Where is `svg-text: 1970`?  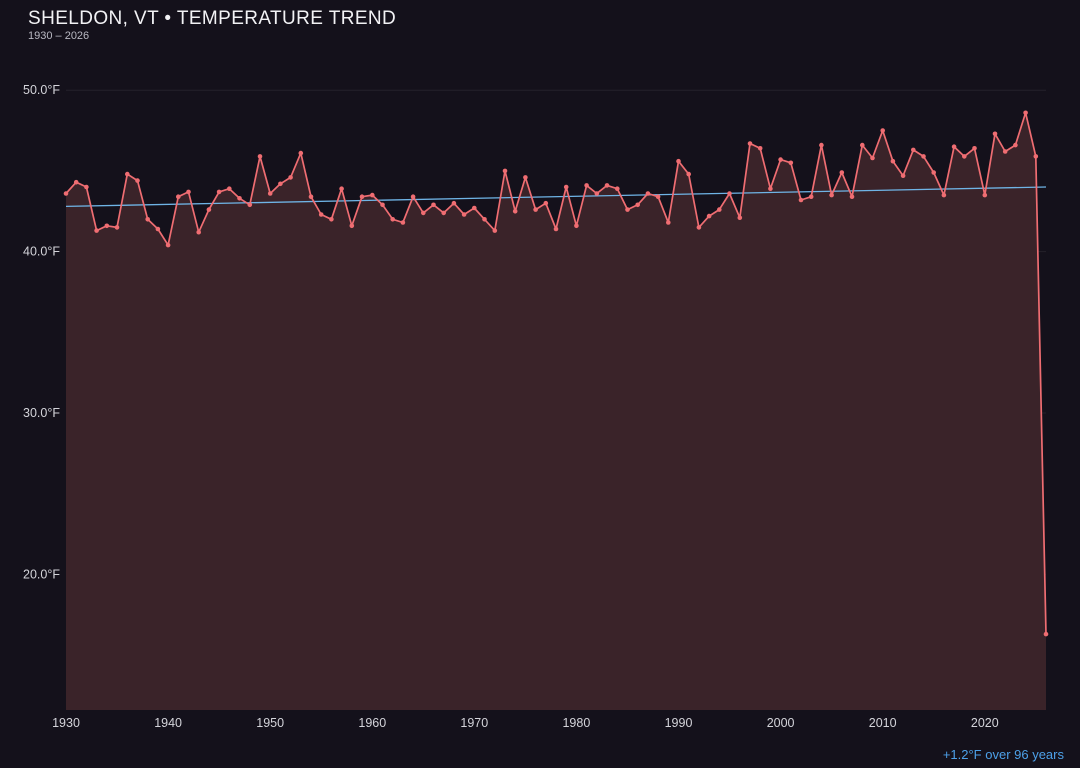 svg-text: 1970 is located at coordinates (474, 723).